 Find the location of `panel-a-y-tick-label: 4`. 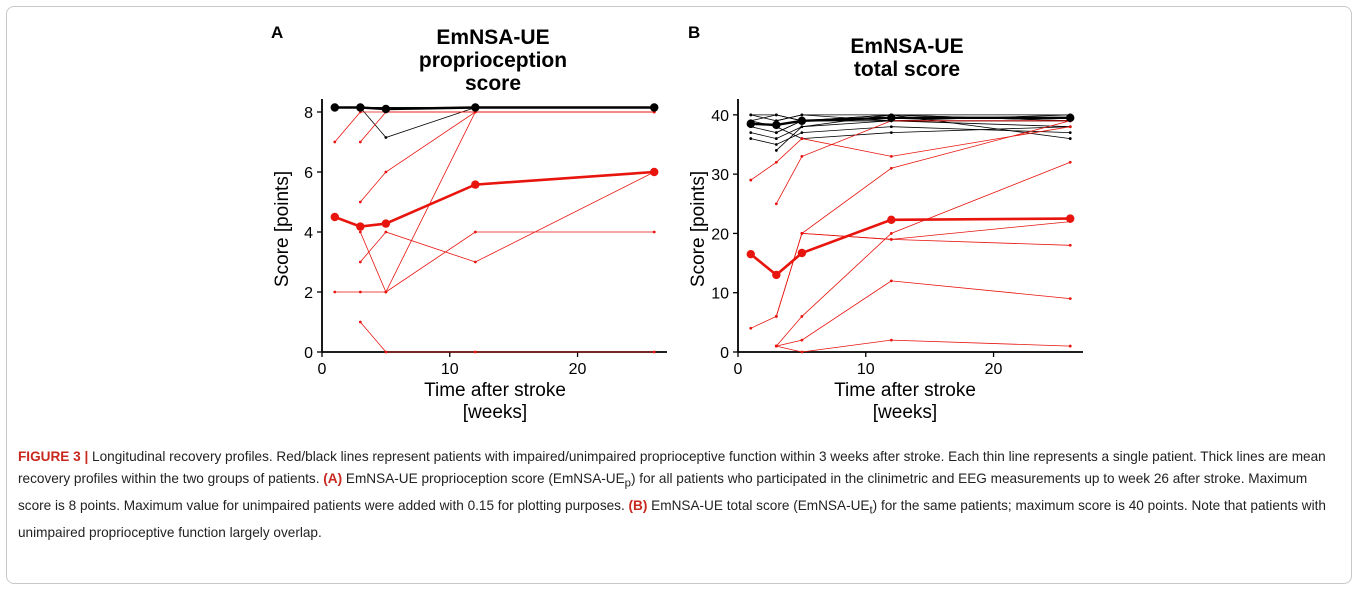

panel-a-y-tick-label: 4 is located at coordinates (308, 233).